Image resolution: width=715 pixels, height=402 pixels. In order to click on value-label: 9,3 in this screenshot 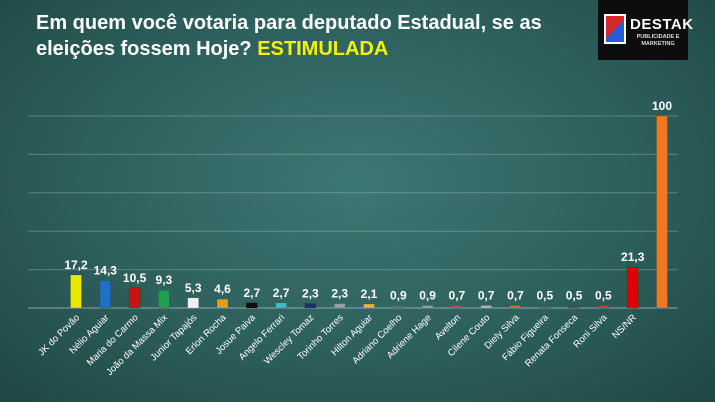, I will do `click(164, 280)`.